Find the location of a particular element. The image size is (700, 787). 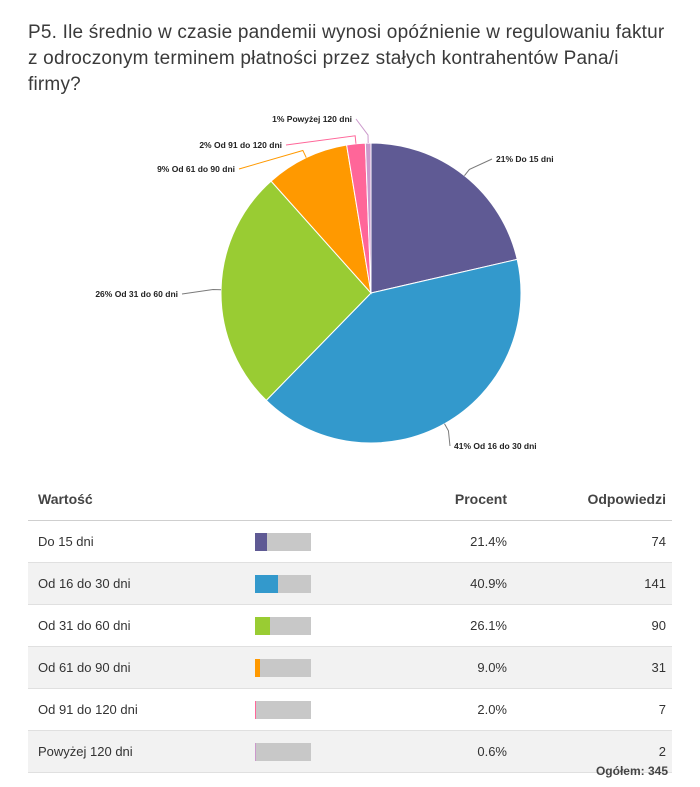

row-label: Od 31 do 60 dni is located at coordinates (141, 625).